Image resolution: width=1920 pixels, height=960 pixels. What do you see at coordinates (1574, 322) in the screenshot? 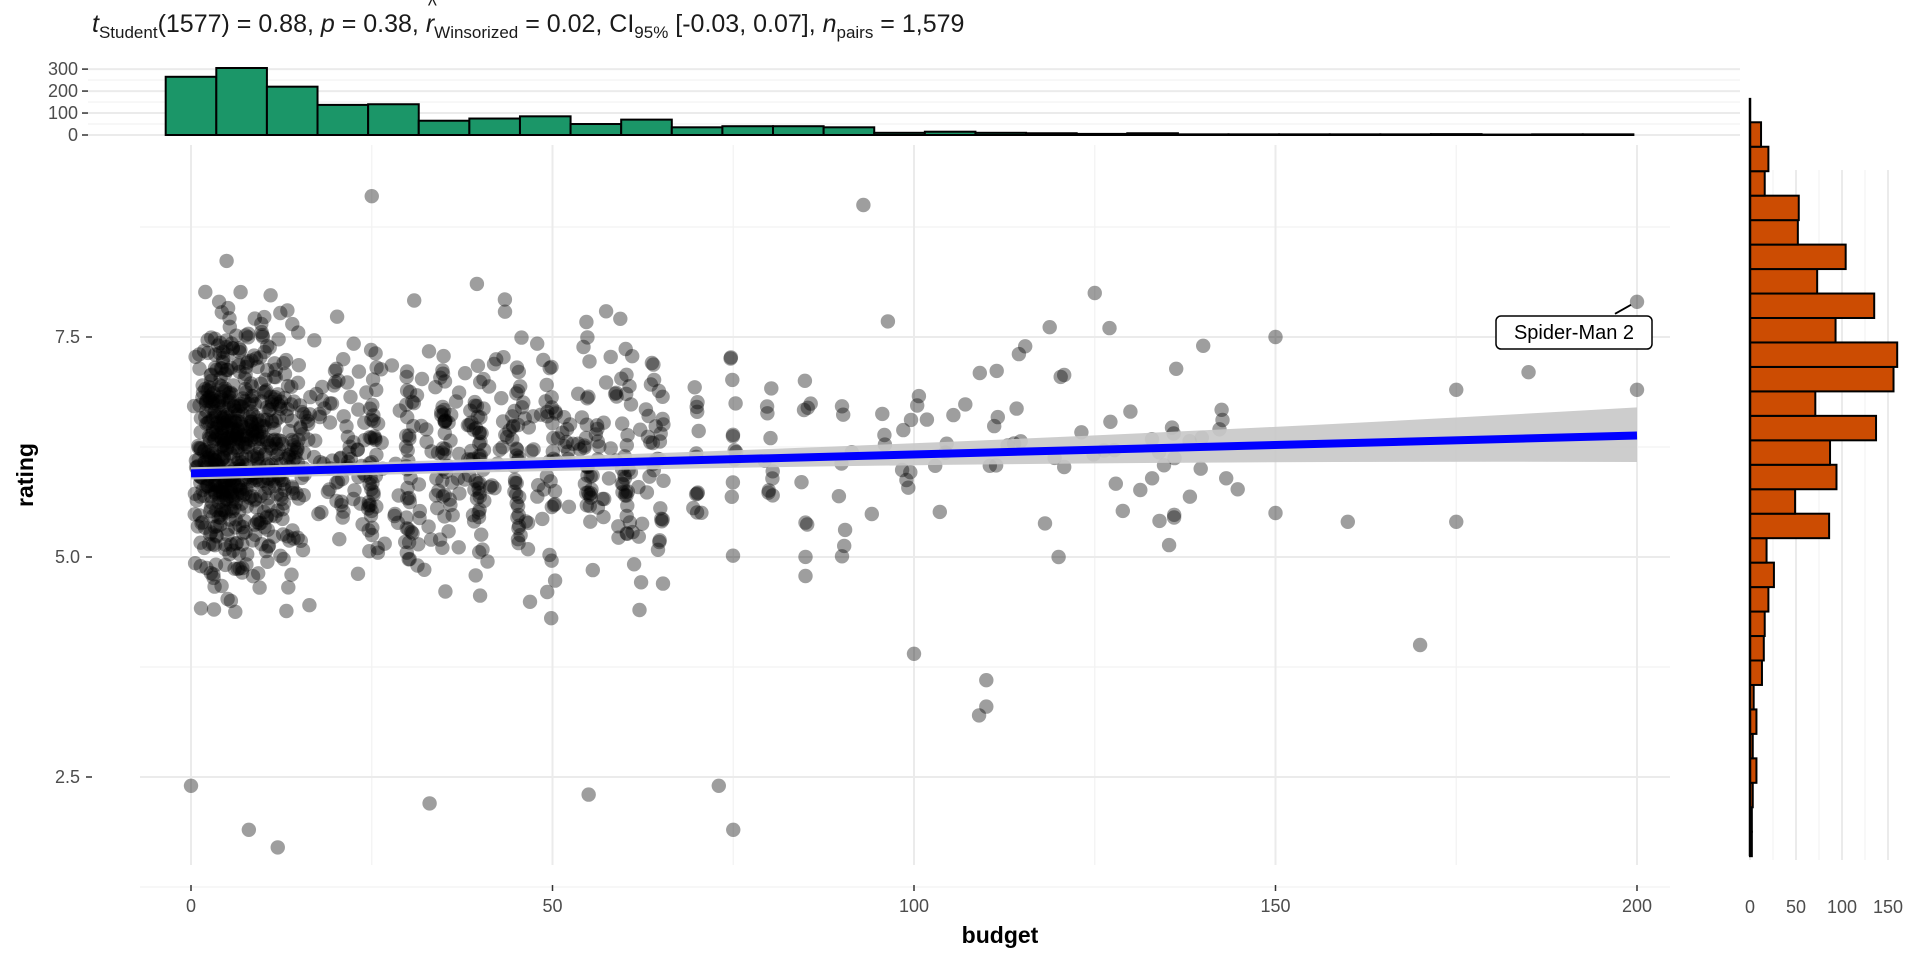
I see `annotation-layer: Spider-Man 2` at bounding box center [1574, 322].